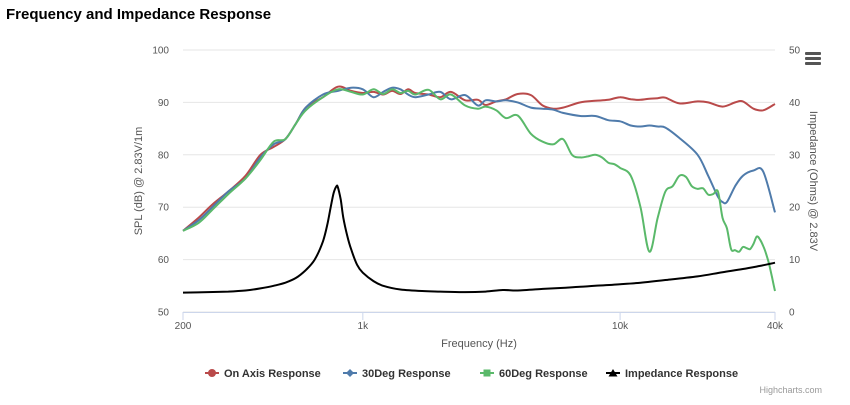 Image resolution: width=850 pixels, height=405 pixels. Describe the element at coordinates (795, 260) in the screenshot. I see `y2-tick-label: 10` at that location.